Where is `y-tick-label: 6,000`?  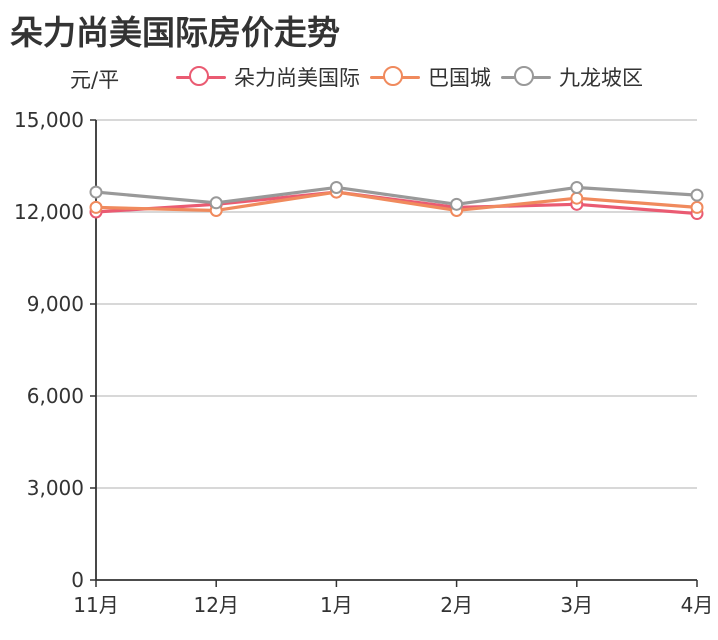
y-tick-label: 6,000 is located at coordinates (55, 396).